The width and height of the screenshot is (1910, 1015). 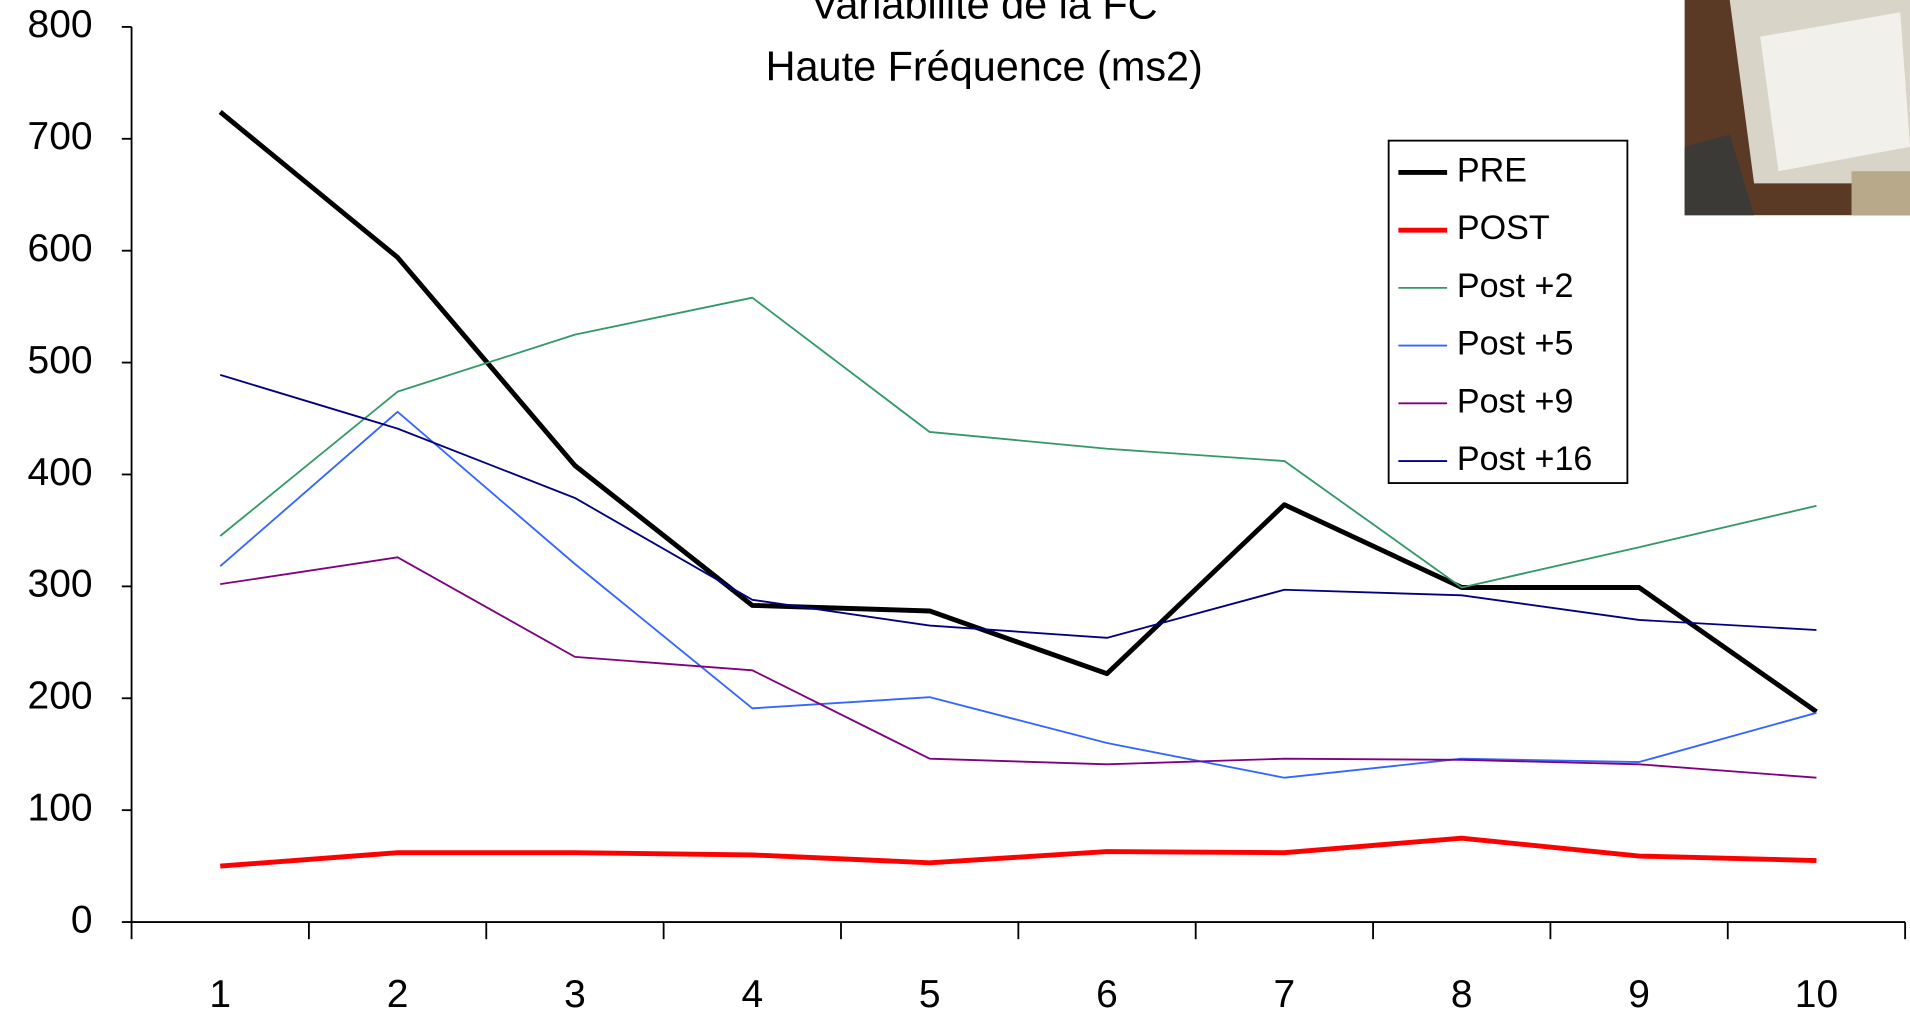 I want to click on x-tick-label: 2, so click(x=398, y=994).